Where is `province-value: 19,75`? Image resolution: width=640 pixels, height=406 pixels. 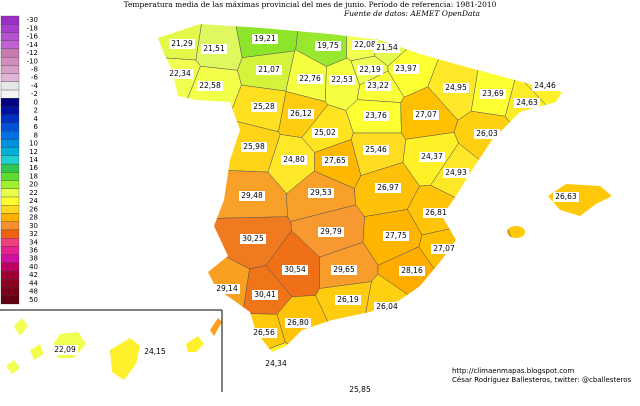 province-value: 19,75 is located at coordinates (328, 45).